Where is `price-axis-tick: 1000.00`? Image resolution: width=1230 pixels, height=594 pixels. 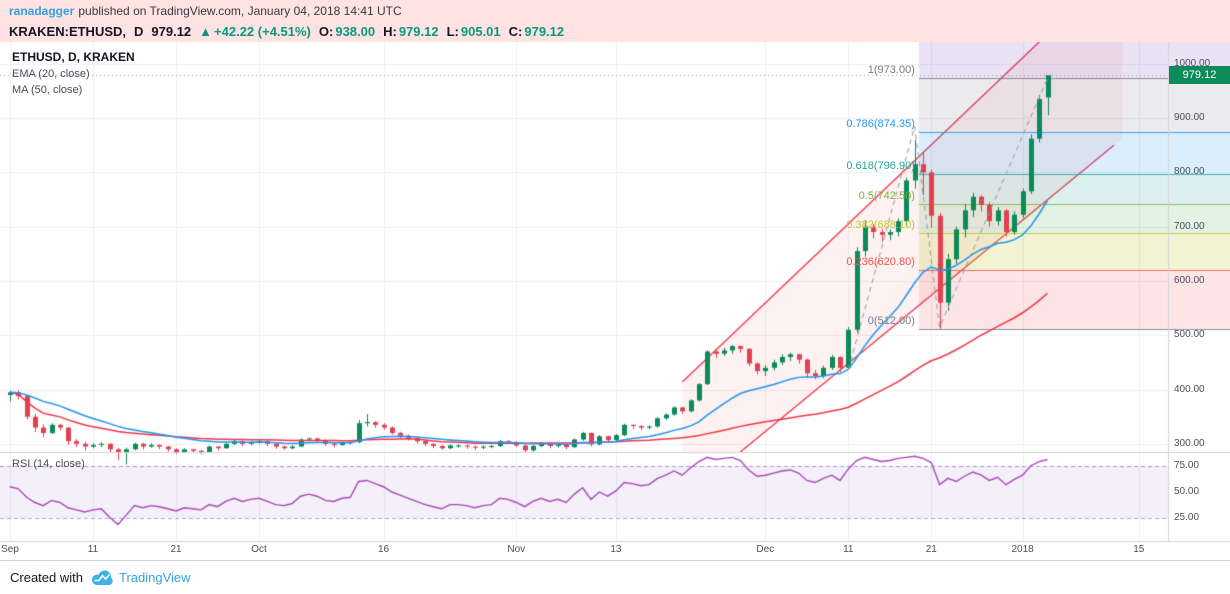
price-axis-tick: 1000.00 is located at coordinates (1192, 63).